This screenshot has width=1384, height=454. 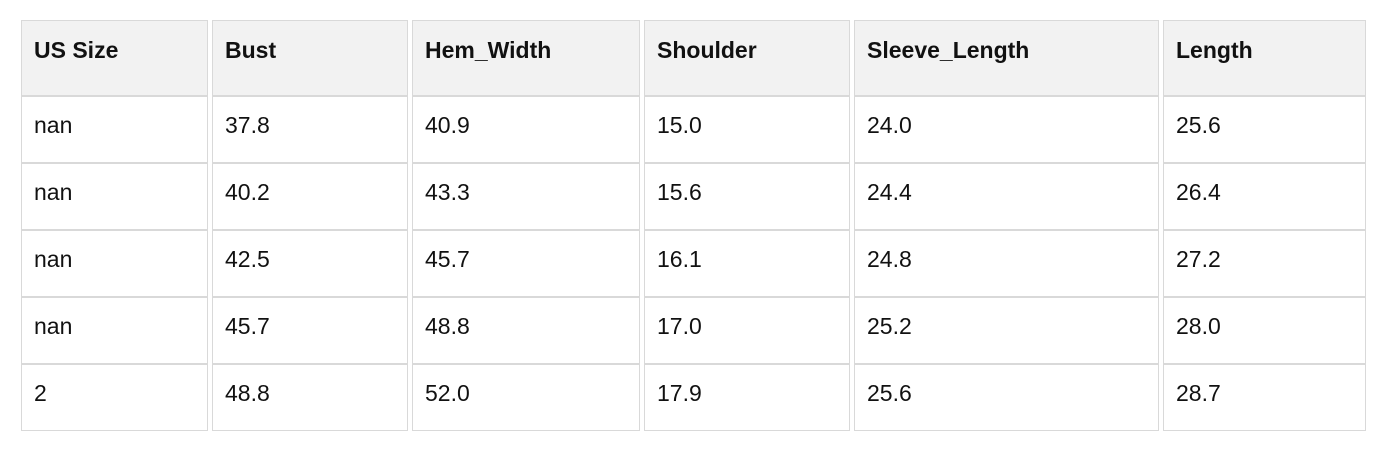 I want to click on cell-bust: 48.8, so click(x=310, y=397).